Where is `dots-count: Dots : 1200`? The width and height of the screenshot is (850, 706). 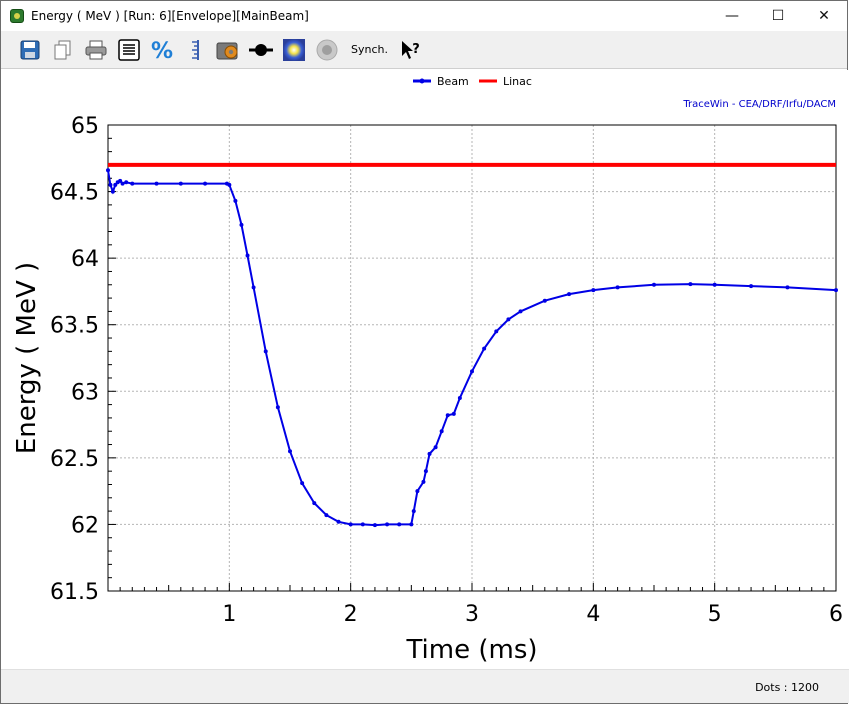
dots-count: Dots : 1200 is located at coordinates (787, 687).